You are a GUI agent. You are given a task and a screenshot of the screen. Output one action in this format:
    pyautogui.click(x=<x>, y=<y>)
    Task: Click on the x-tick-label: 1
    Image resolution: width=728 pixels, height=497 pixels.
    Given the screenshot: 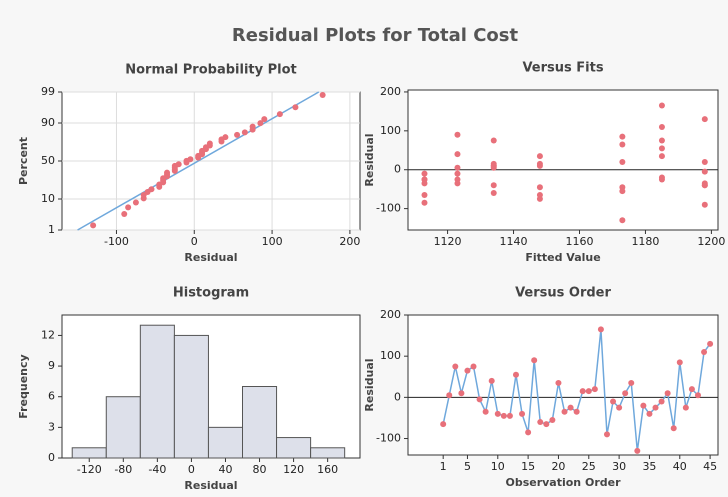 What is the action you would take?
    pyautogui.click(x=443, y=466)
    